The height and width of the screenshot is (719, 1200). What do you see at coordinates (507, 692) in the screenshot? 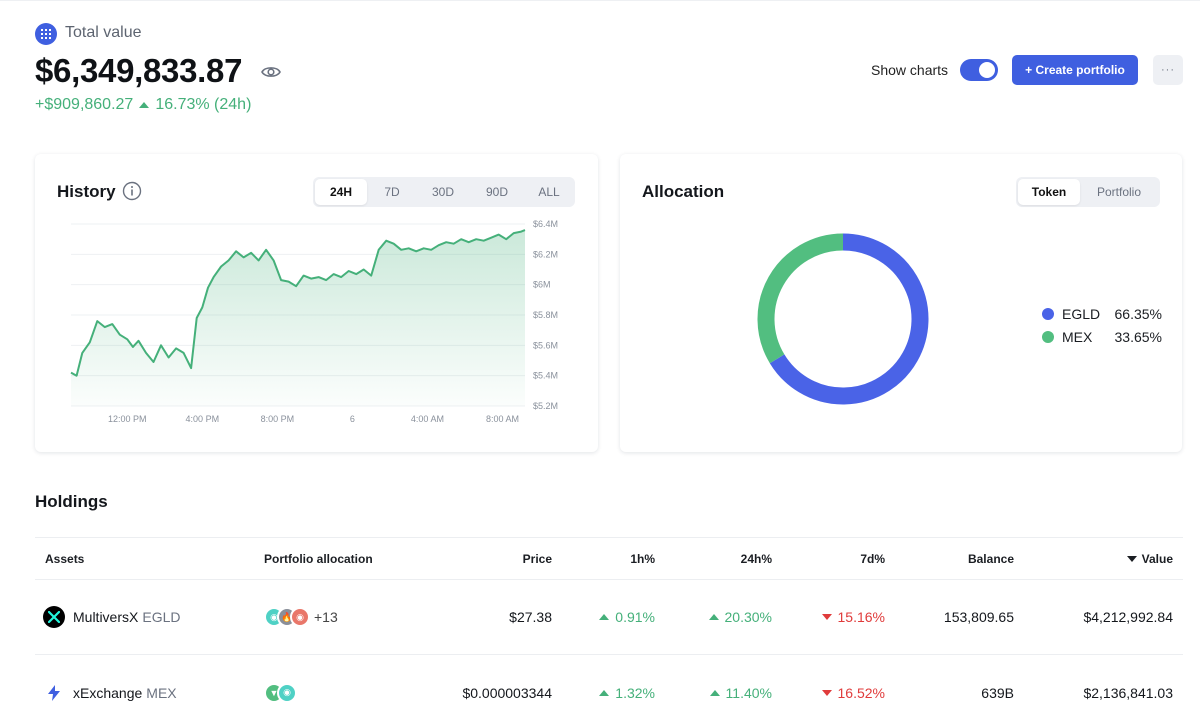
I see `price-cell: $0.000003344` at bounding box center [507, 692].